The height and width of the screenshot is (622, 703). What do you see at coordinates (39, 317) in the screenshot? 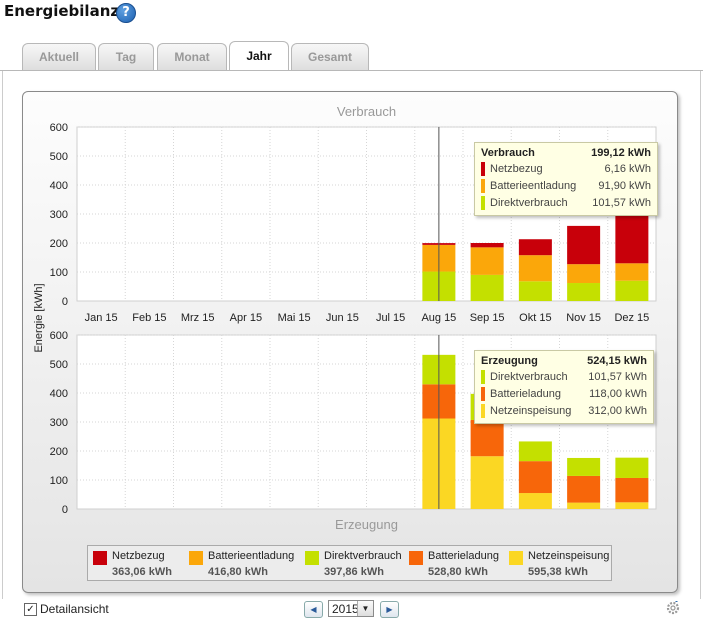
I see `y-axis-label: Energie [kWh]` at bounding box center [39, 317].